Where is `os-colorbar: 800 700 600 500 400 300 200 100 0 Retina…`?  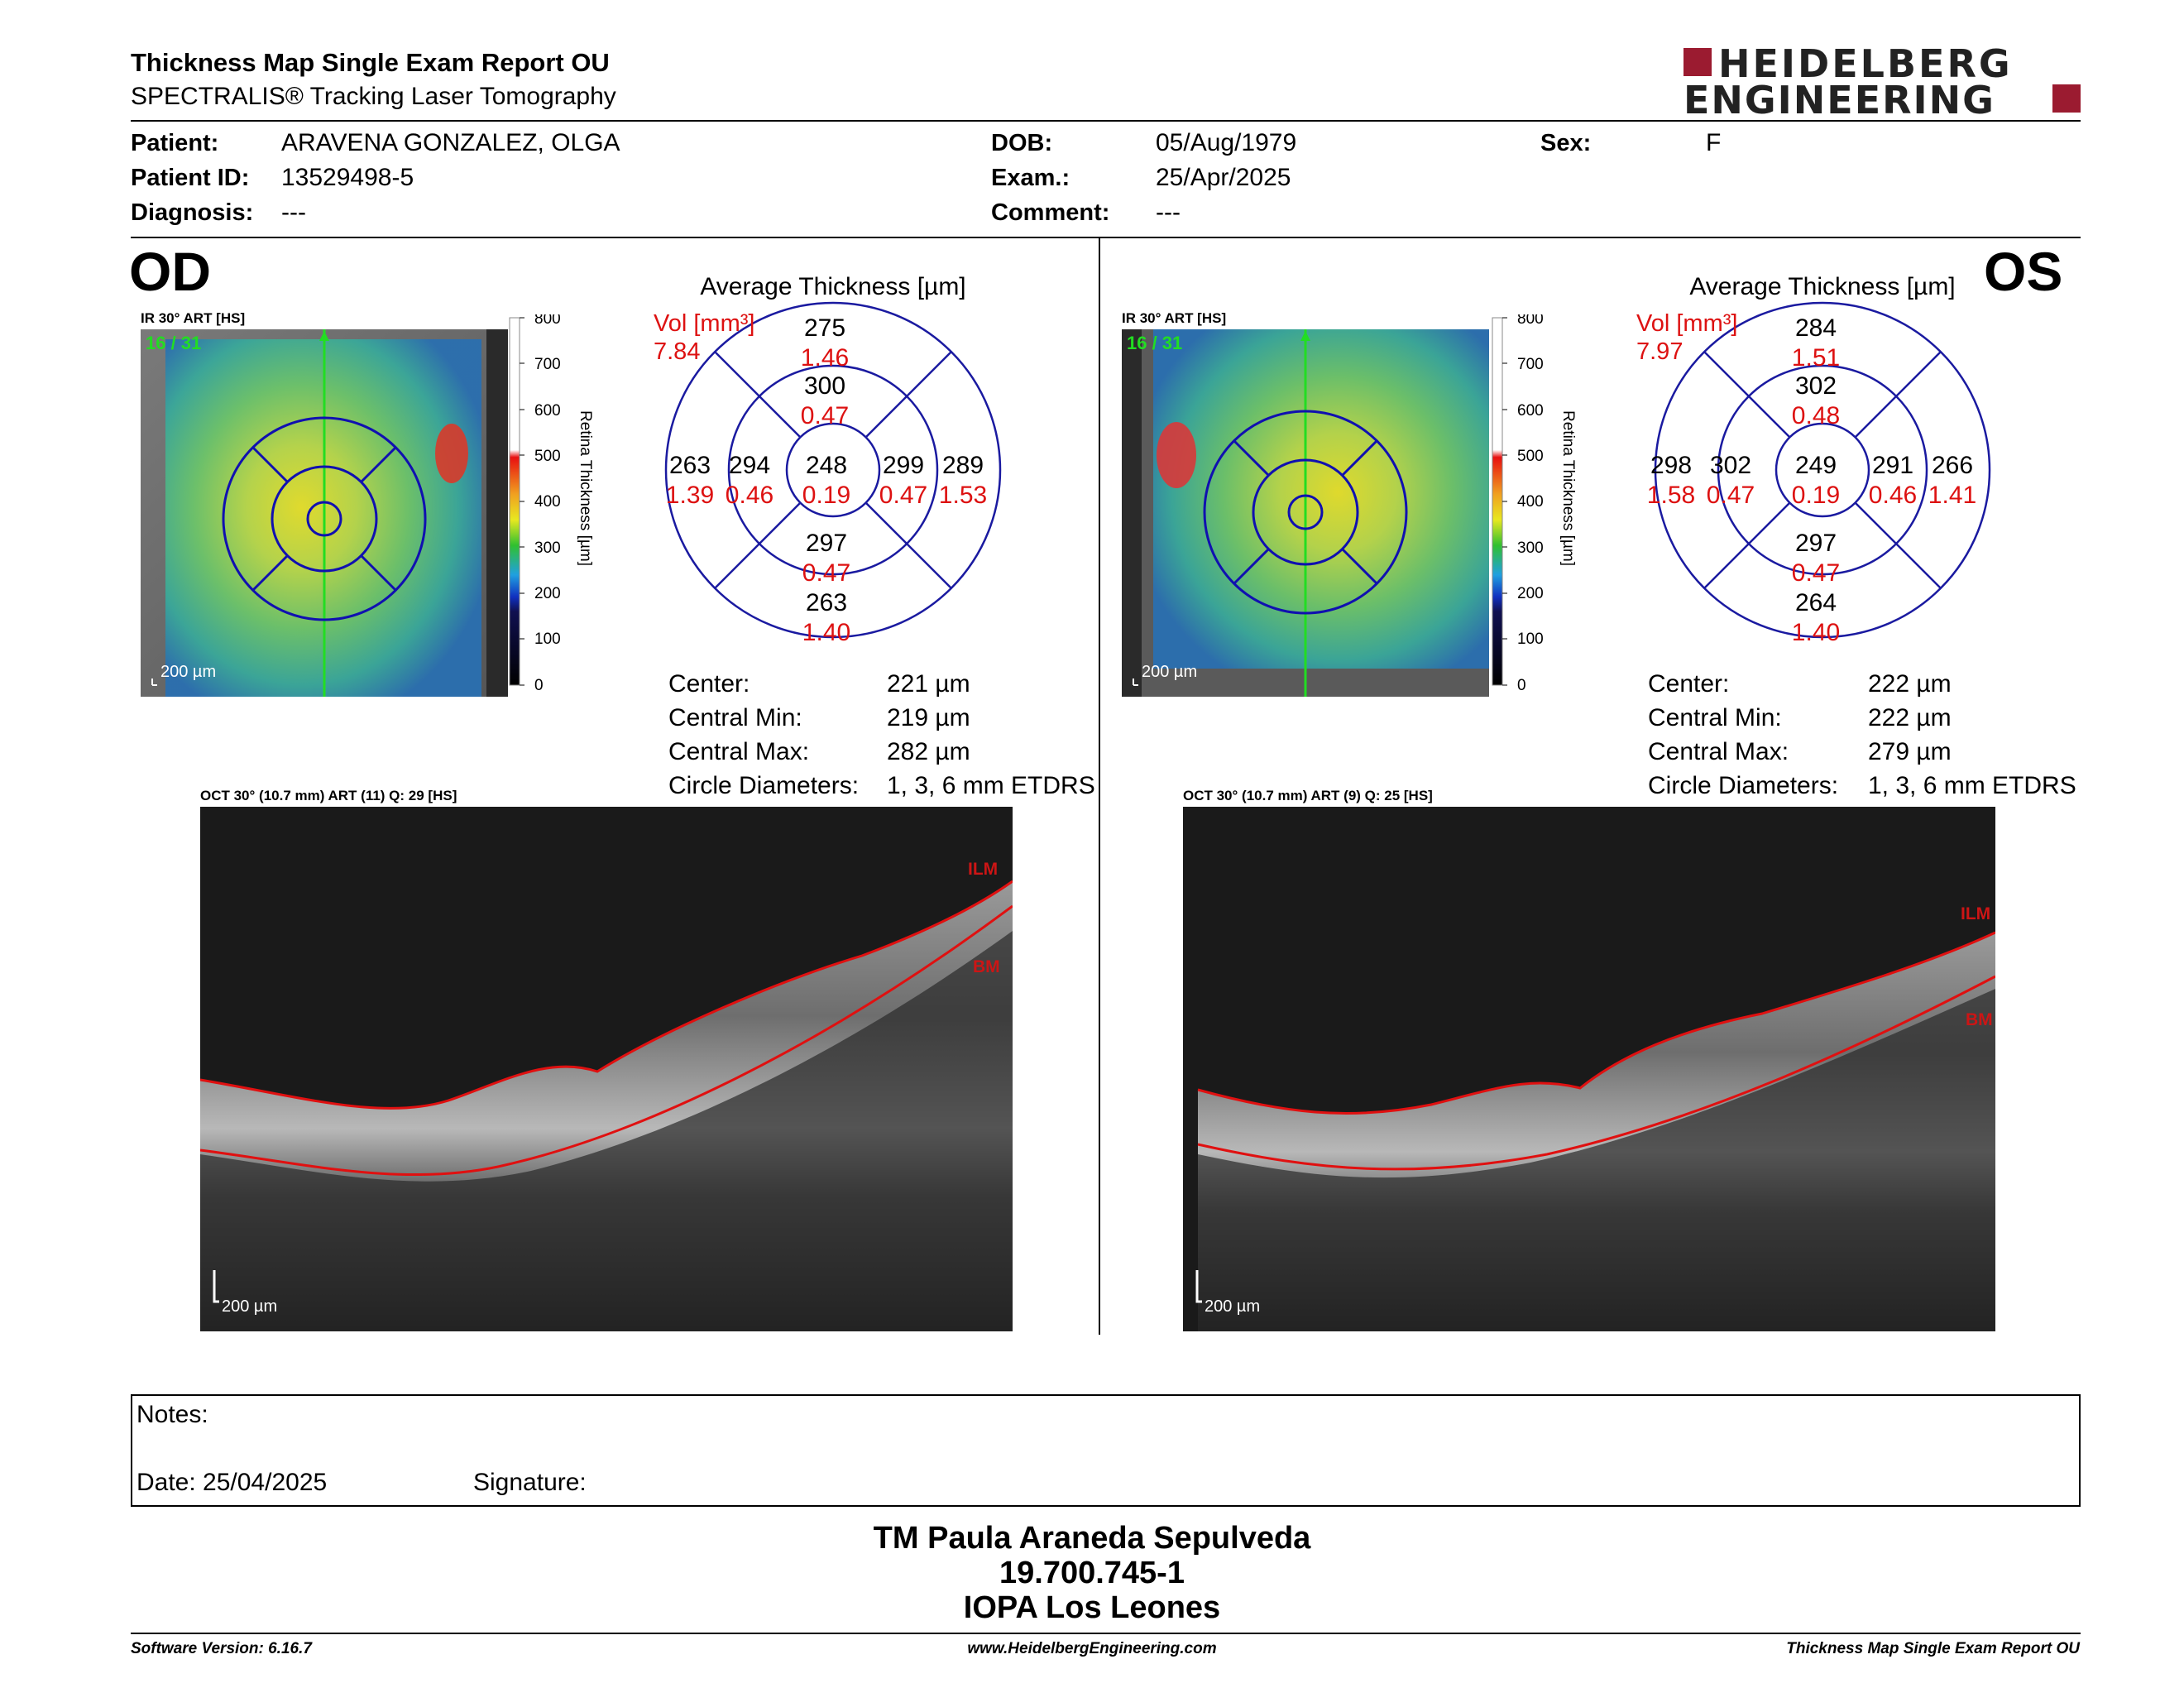
os-colorbar: 800 700 600 500 400 300 200 100 0 Retina… is located at coordinates (1534, 504).